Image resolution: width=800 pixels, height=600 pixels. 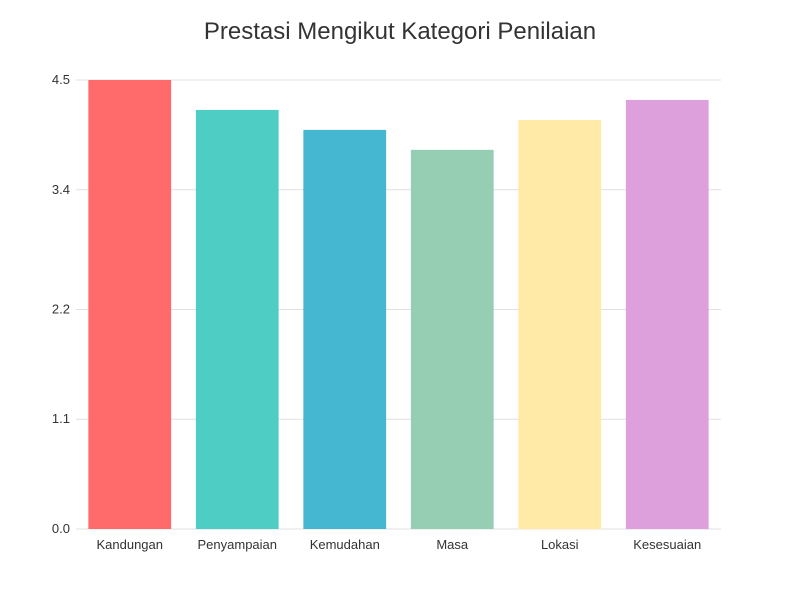 I want to click on x-tick-label: Kesesuaian, so click(x=667, y=544).